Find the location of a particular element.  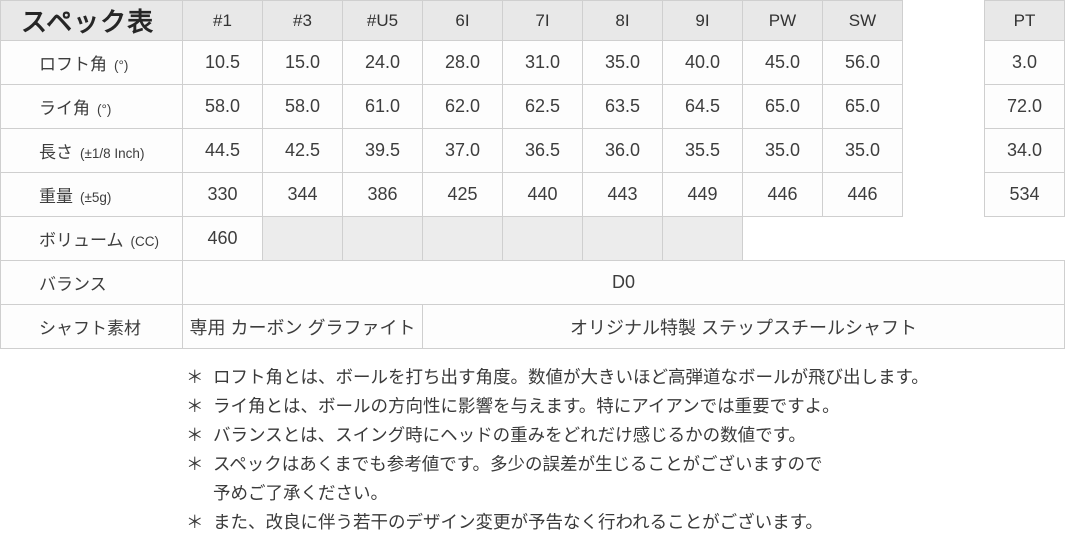

spec-value: 45.0 is located at coordinates (782, 62).